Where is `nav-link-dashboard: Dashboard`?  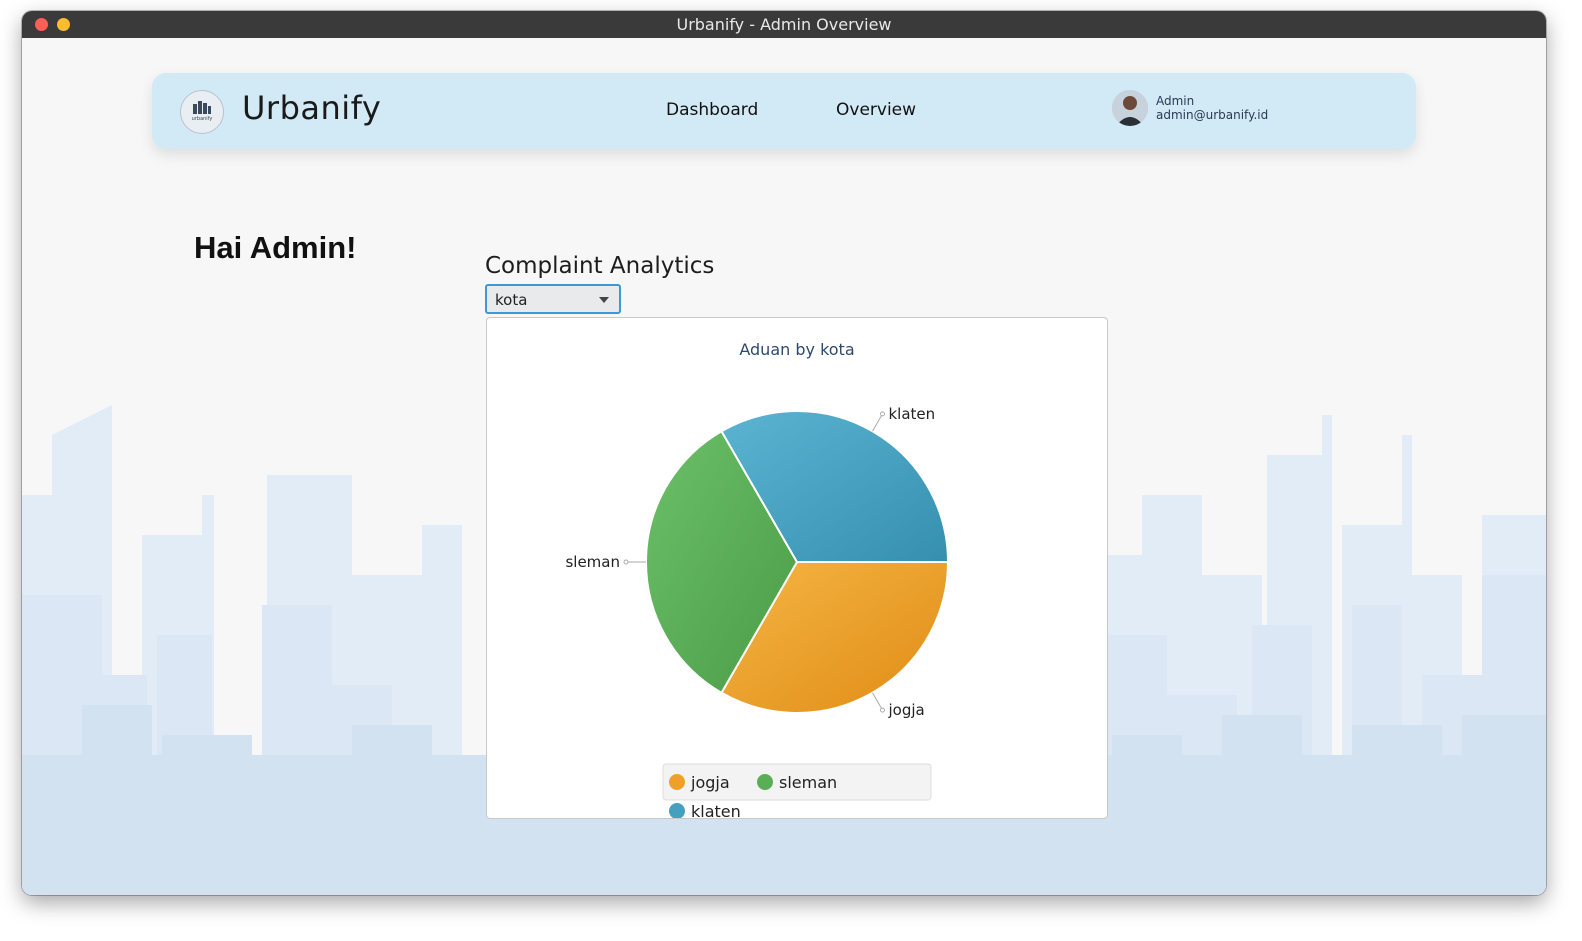
nav-link-dashboard: Dashboard is located at coordinates (712, 110).